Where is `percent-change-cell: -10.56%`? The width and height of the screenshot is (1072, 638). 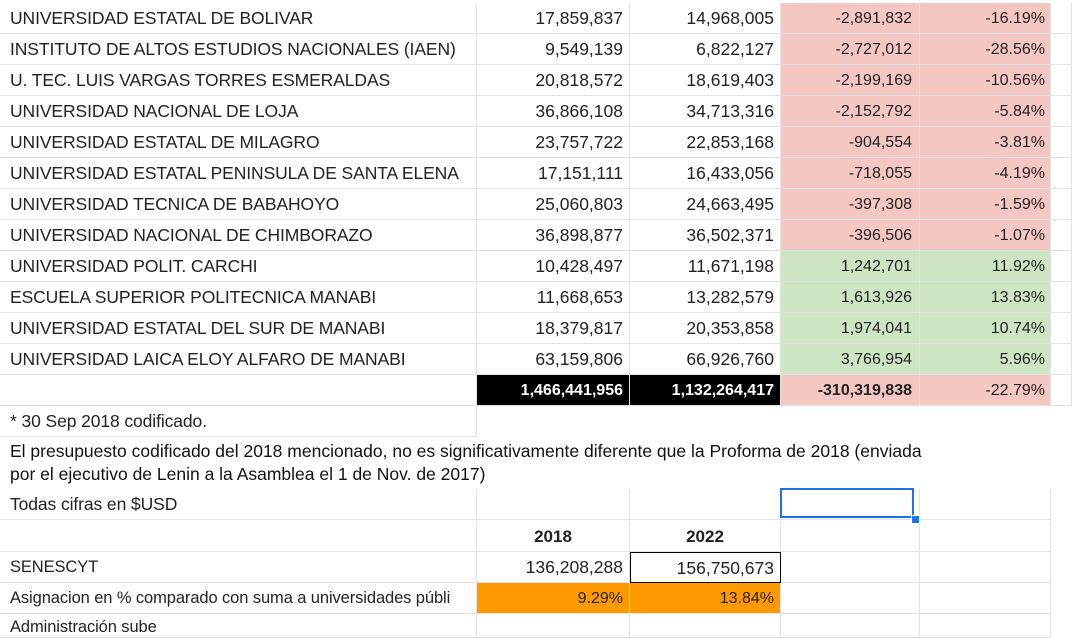
percent-change-cell: -10.56% is located at coordinates (985, 80).